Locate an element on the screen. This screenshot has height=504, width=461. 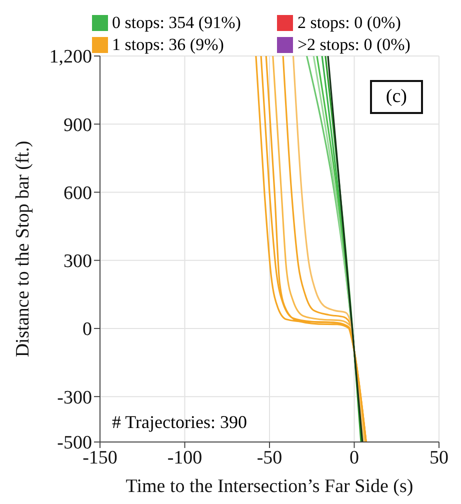
y-tick-label: 600 is located at coordinates (78, 193).